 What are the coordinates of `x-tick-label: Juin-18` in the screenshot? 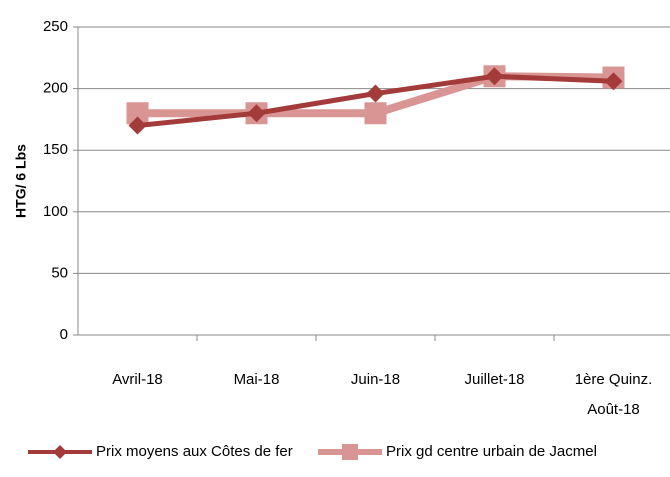 It's located at (375, 379).